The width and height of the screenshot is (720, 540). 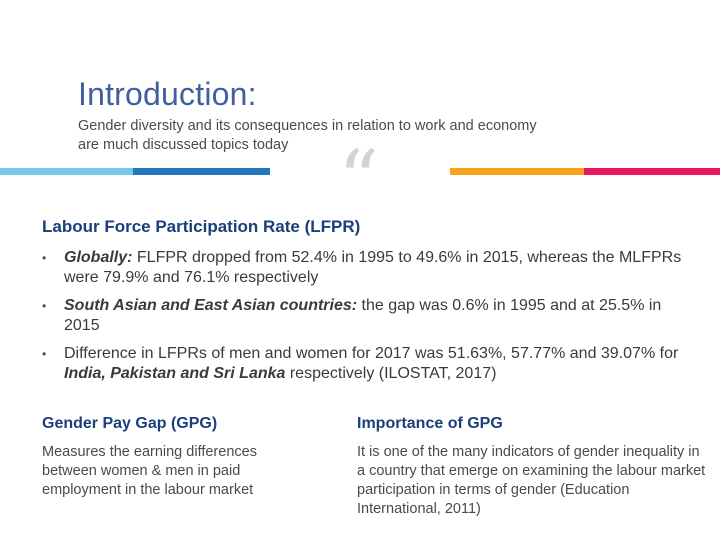 What do you see at coordinates (211, 305) in the screenshot?
I see `bullet-emphasis: South Asian and East Asian countries:` at bounding box center [211, 305].